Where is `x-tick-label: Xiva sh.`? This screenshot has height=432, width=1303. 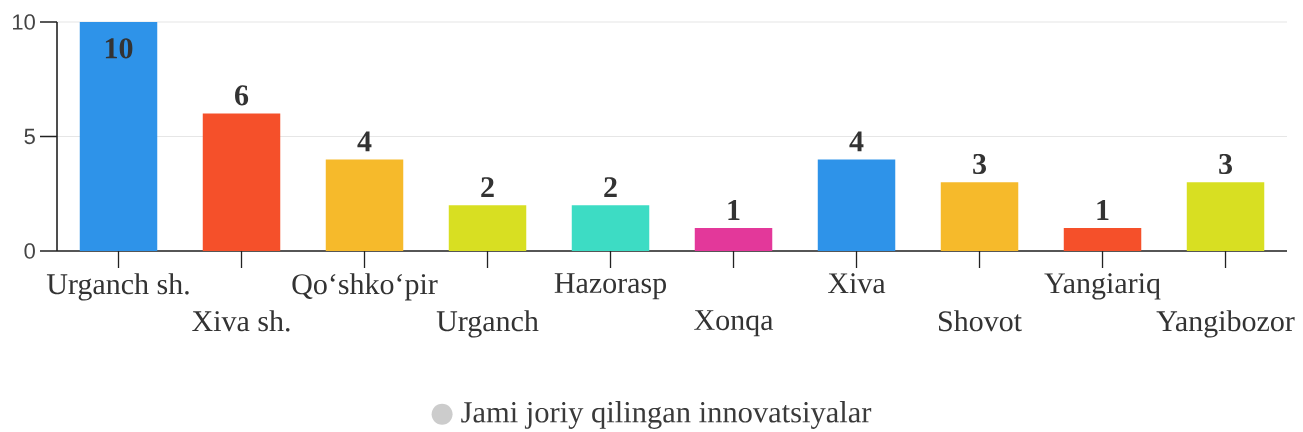
x-tick-label: Xiva sh. is located at coordinates (241, 321).